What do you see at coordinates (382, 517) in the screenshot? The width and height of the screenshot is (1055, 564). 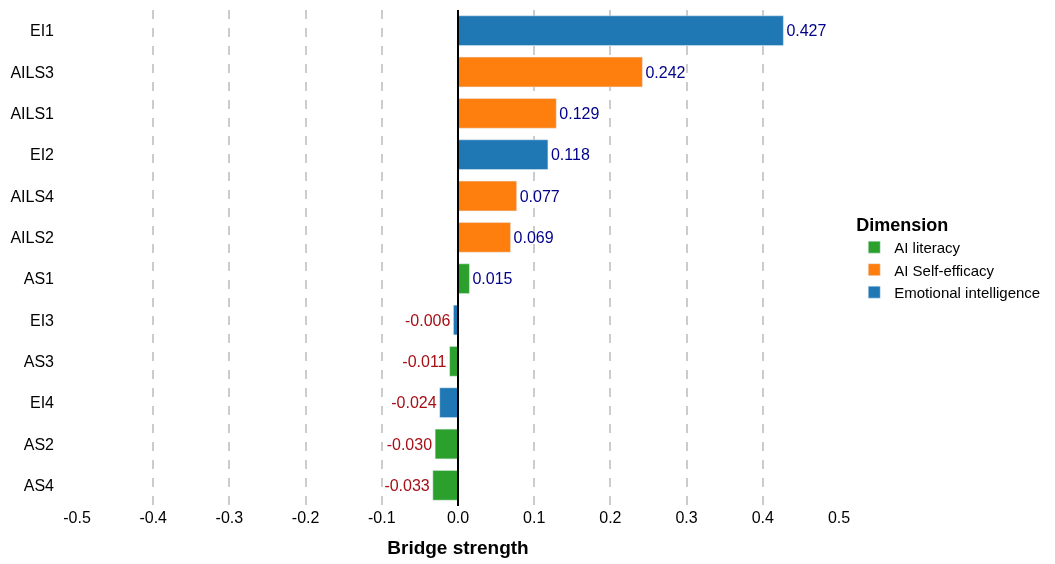 I see `x-tick-label: -0.1` at bounding box center [382, 517].